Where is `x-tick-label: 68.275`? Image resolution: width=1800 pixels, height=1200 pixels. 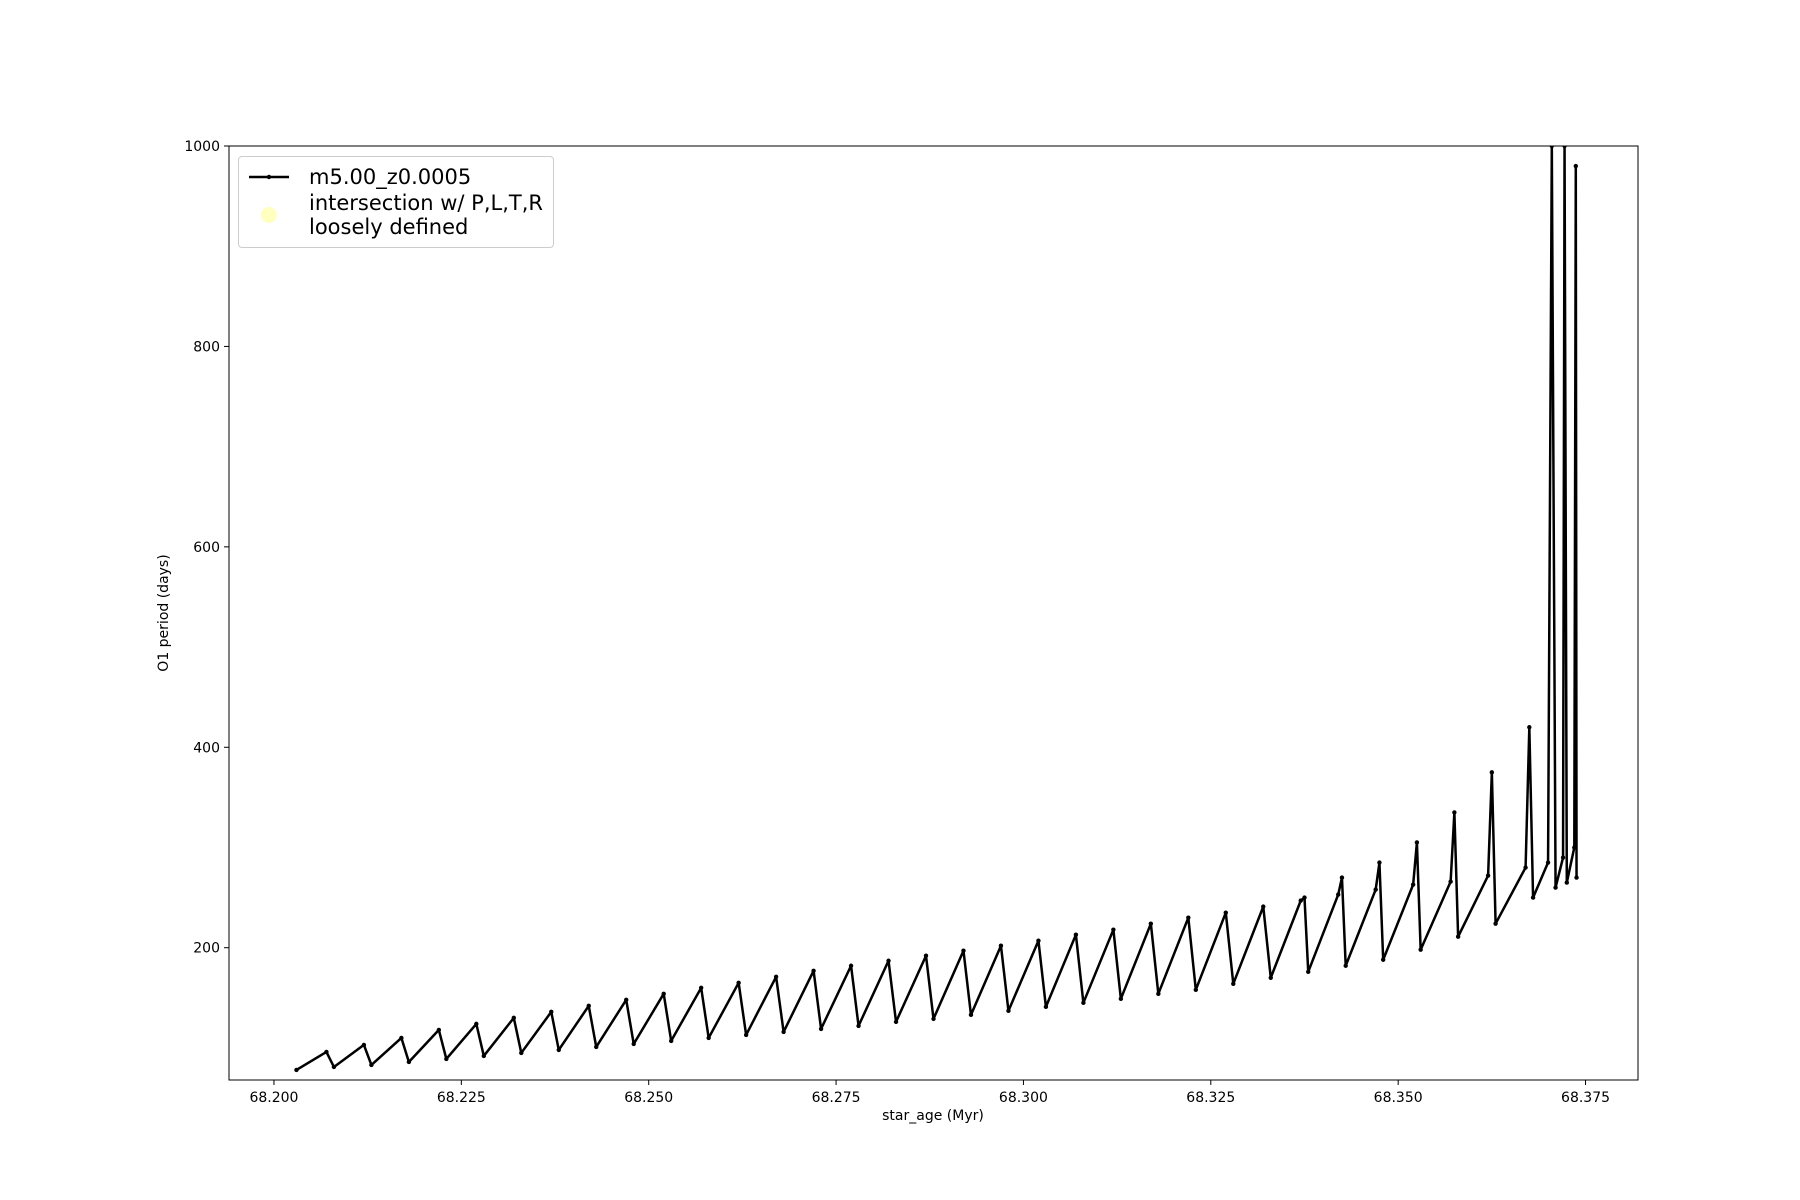 x-tick-label: 68.275 is located at coordinates (836, 1098).